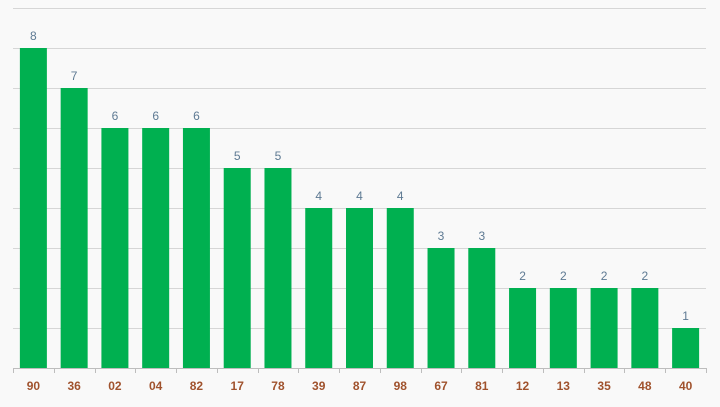 This screenshot has height=407, width=720. I want to click on x-tick-label: 40, so click(686, 386).